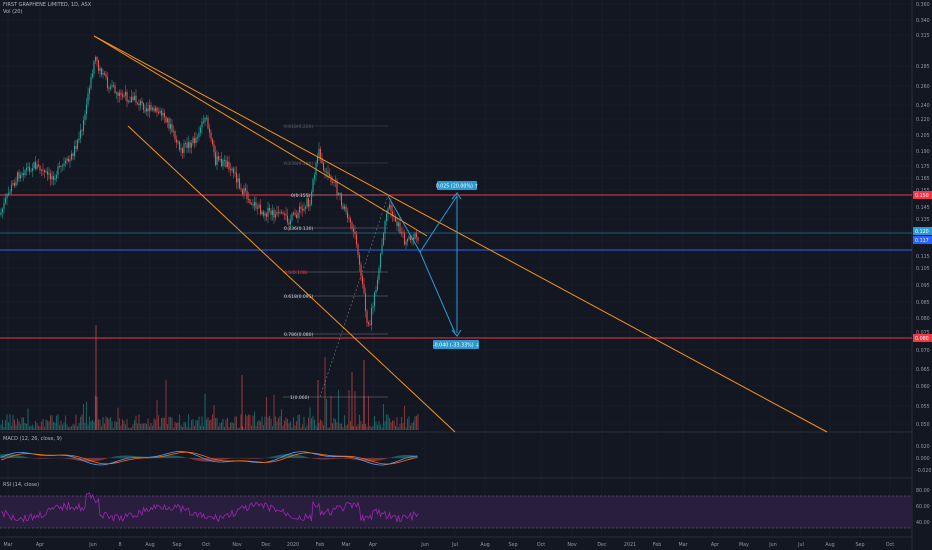  Describe the element at coordinates (923, 303) in the screenshot. I see `price-tick-label: 0.085` at that location.